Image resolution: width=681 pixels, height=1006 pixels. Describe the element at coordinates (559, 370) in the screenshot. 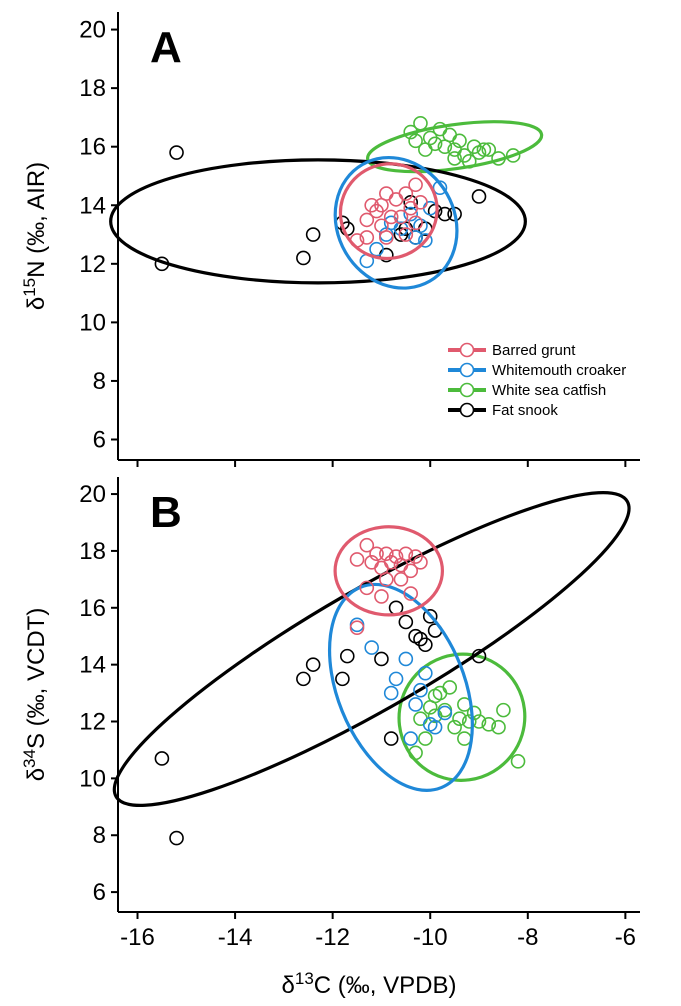

I see `legend-label: Whitemouth croaker` at that location.